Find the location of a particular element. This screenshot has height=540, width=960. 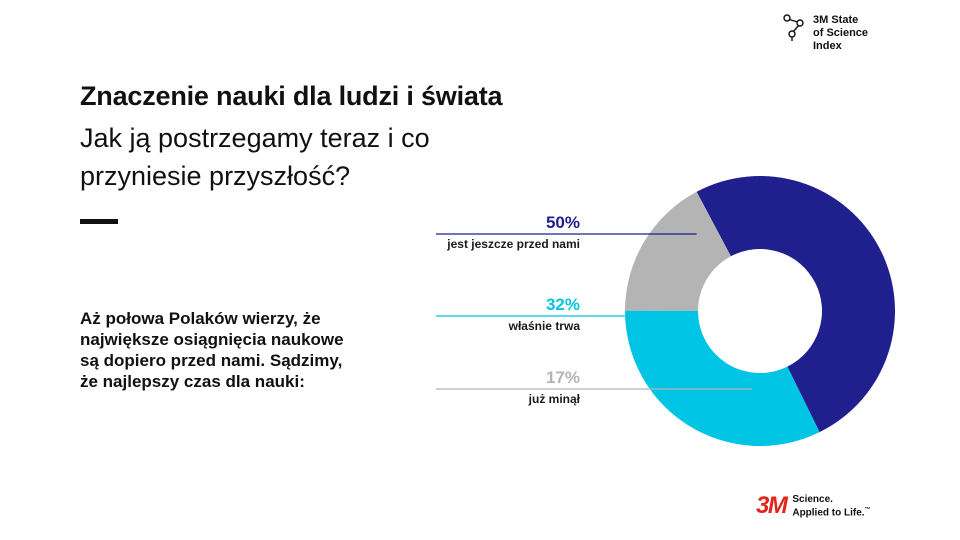

slice-percent-2: 32% is located at coordinates (563, 304).